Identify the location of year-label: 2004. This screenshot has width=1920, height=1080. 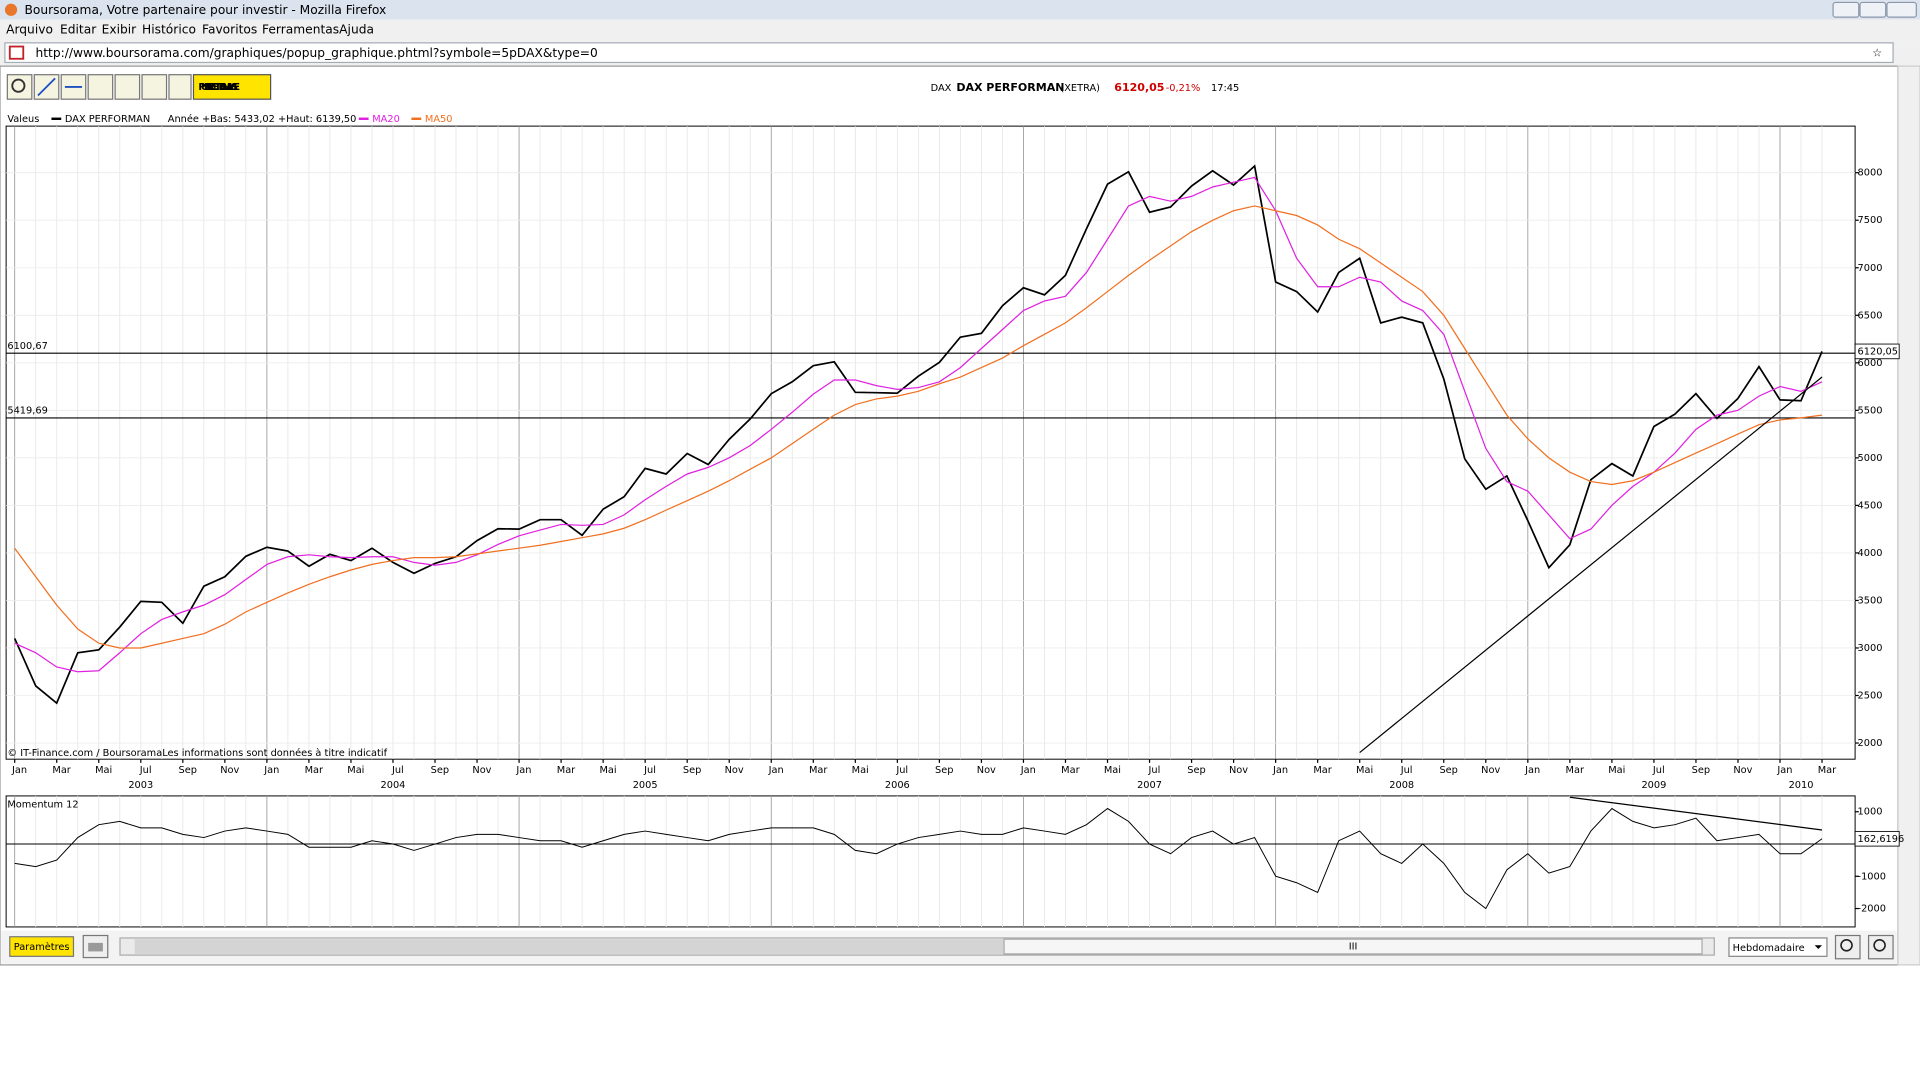
(393, 785).